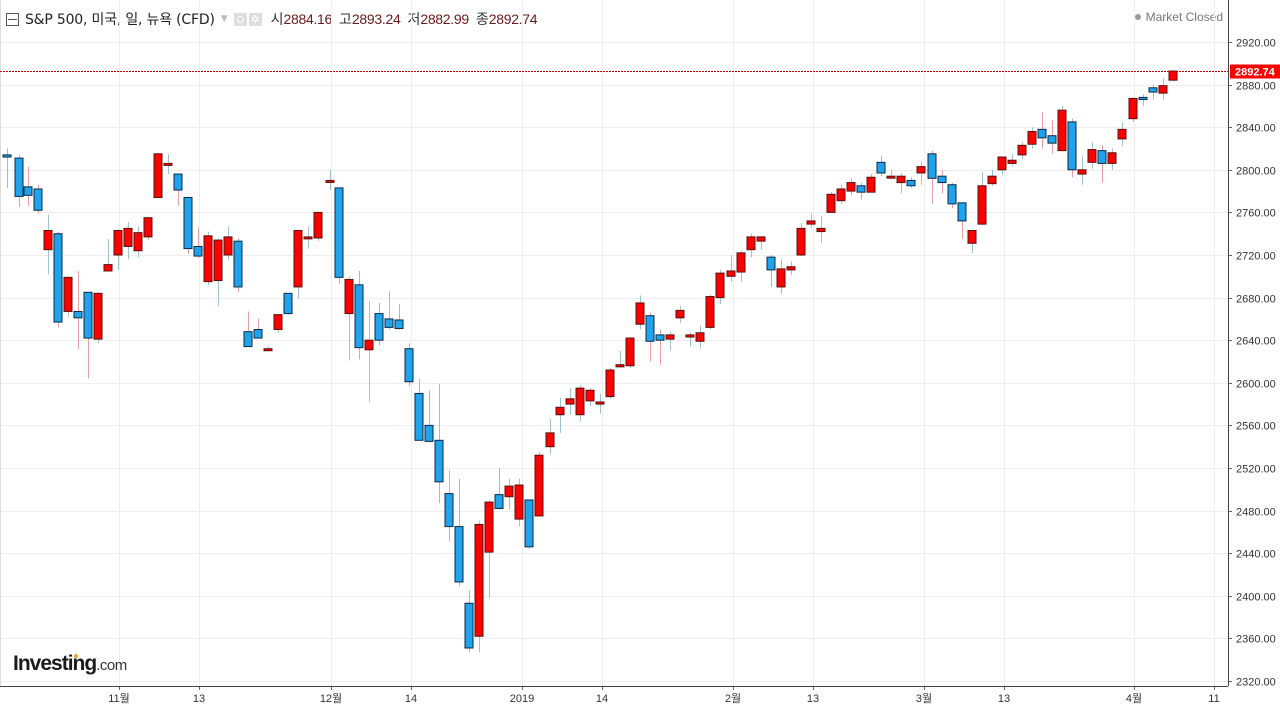 The height and width of the screenshot is (707, 1280). What do you see at coordinates (1256, 683) in the screenshot?
I see `y-tick-label: 2320.00` at bounding box center [1256, 683].